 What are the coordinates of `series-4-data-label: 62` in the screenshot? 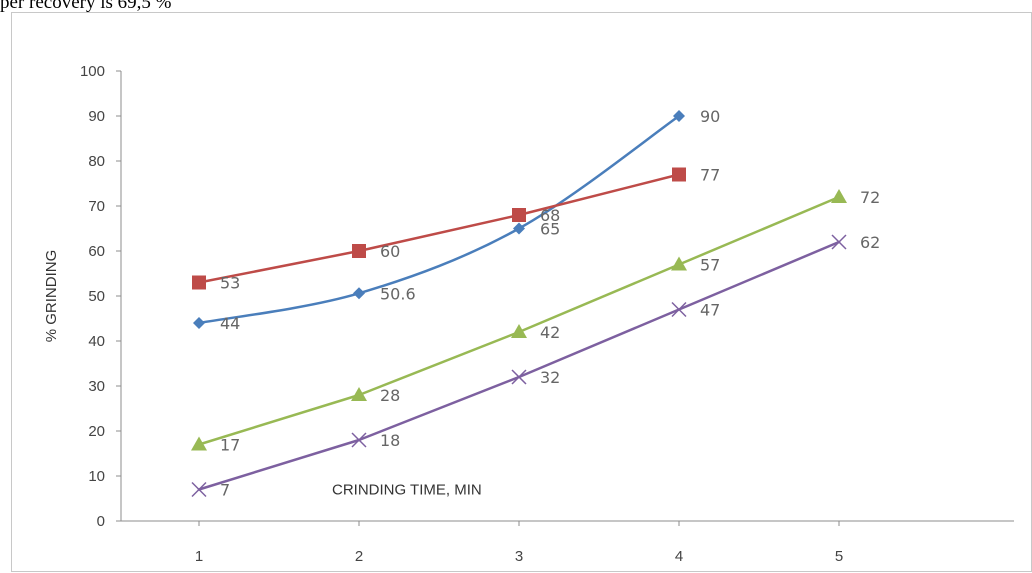 It's located at (870, 242).